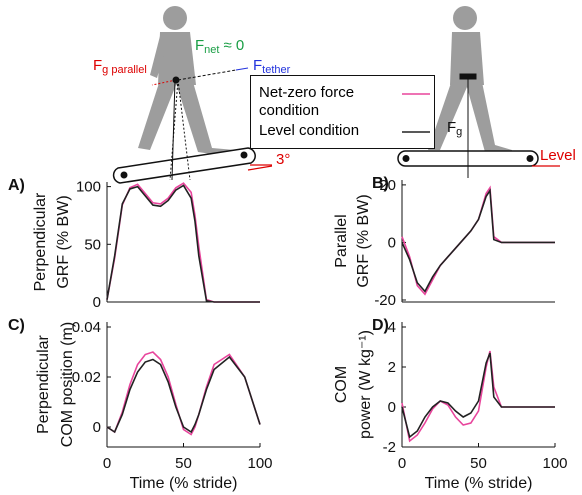 This screenshot has width=582, height=495. I want to click on gravity-label: Fg, so click(454, 128).